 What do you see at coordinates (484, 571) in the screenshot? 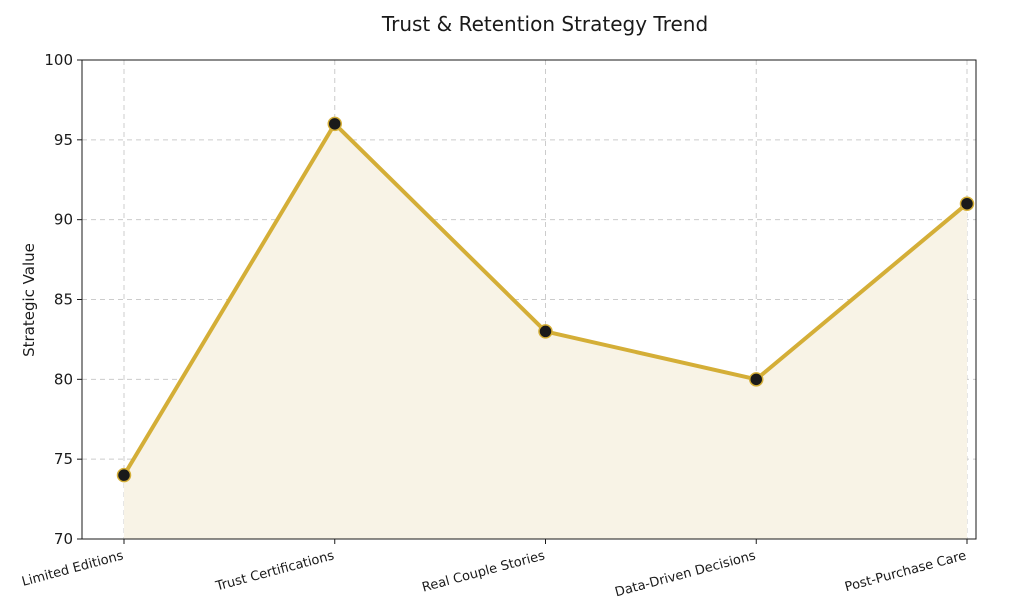
I see `x-tick-label: Real Couple Stories` at bounding box center [484, 571].